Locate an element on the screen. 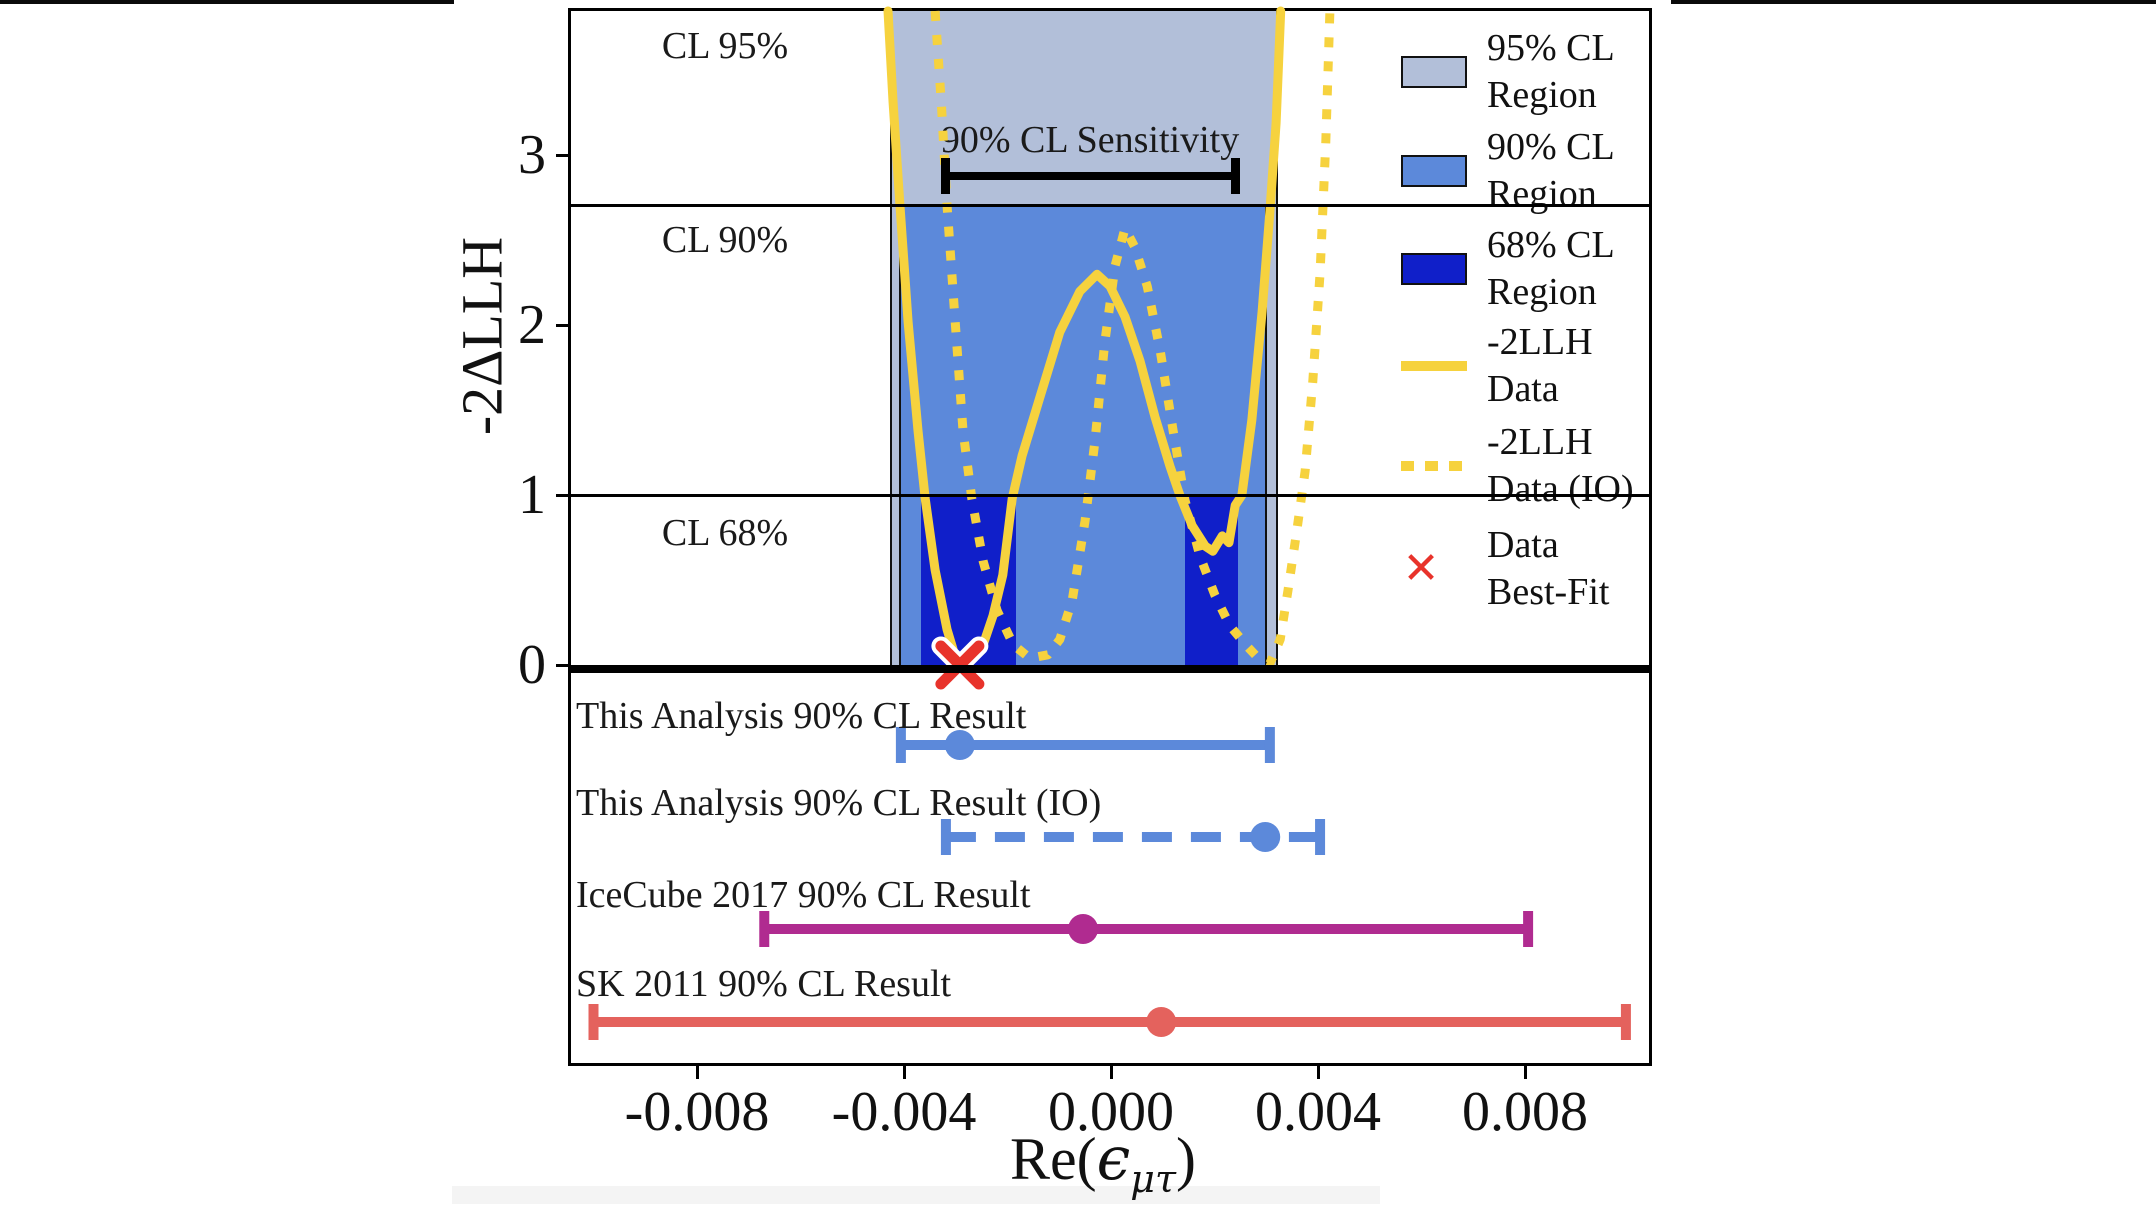 The image size is (2156, 1213). legend-item-label: Data Best-Fit is located at coordinates (1548, 569).